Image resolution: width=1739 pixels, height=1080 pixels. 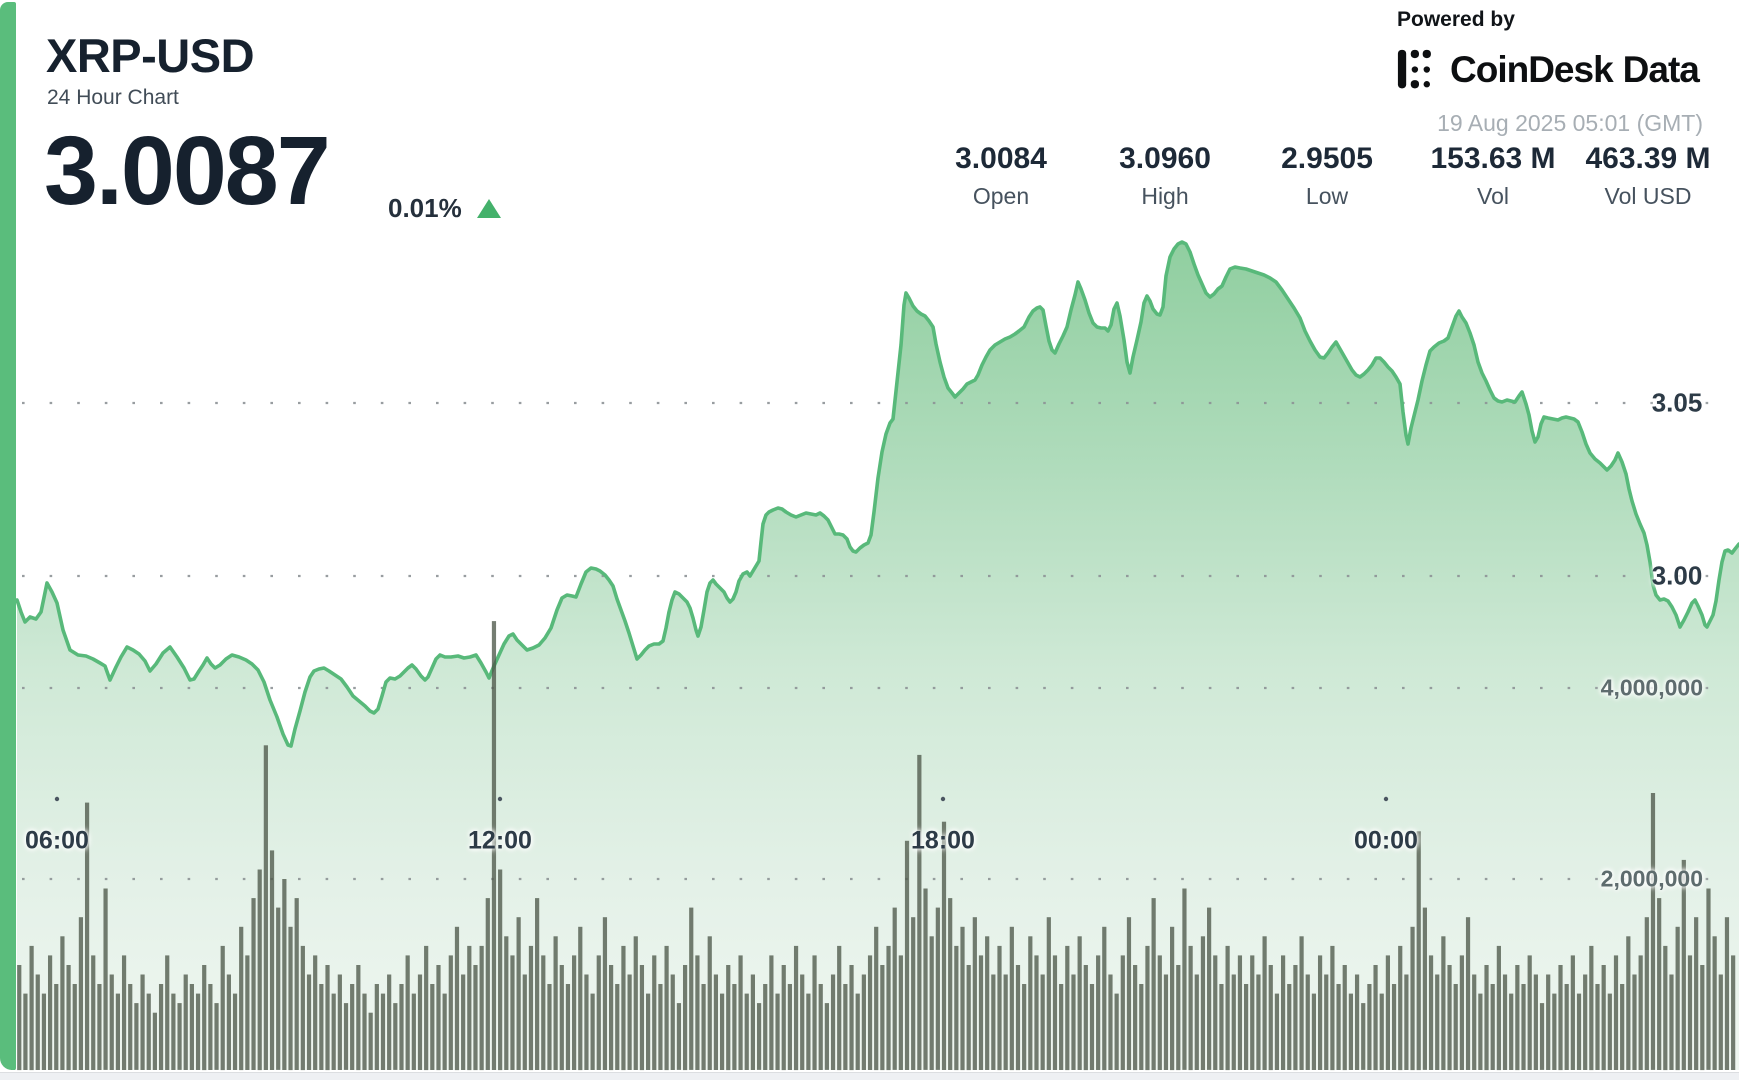 I want to click on coindesk-logo-text: CoinDesk Data, so click(x=1575, y=70).